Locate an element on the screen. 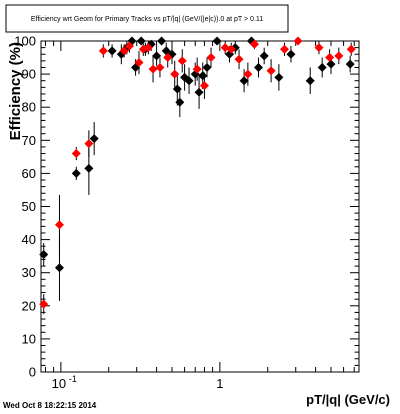  y-tick-label: 80 is located at coordinates (29, 107).